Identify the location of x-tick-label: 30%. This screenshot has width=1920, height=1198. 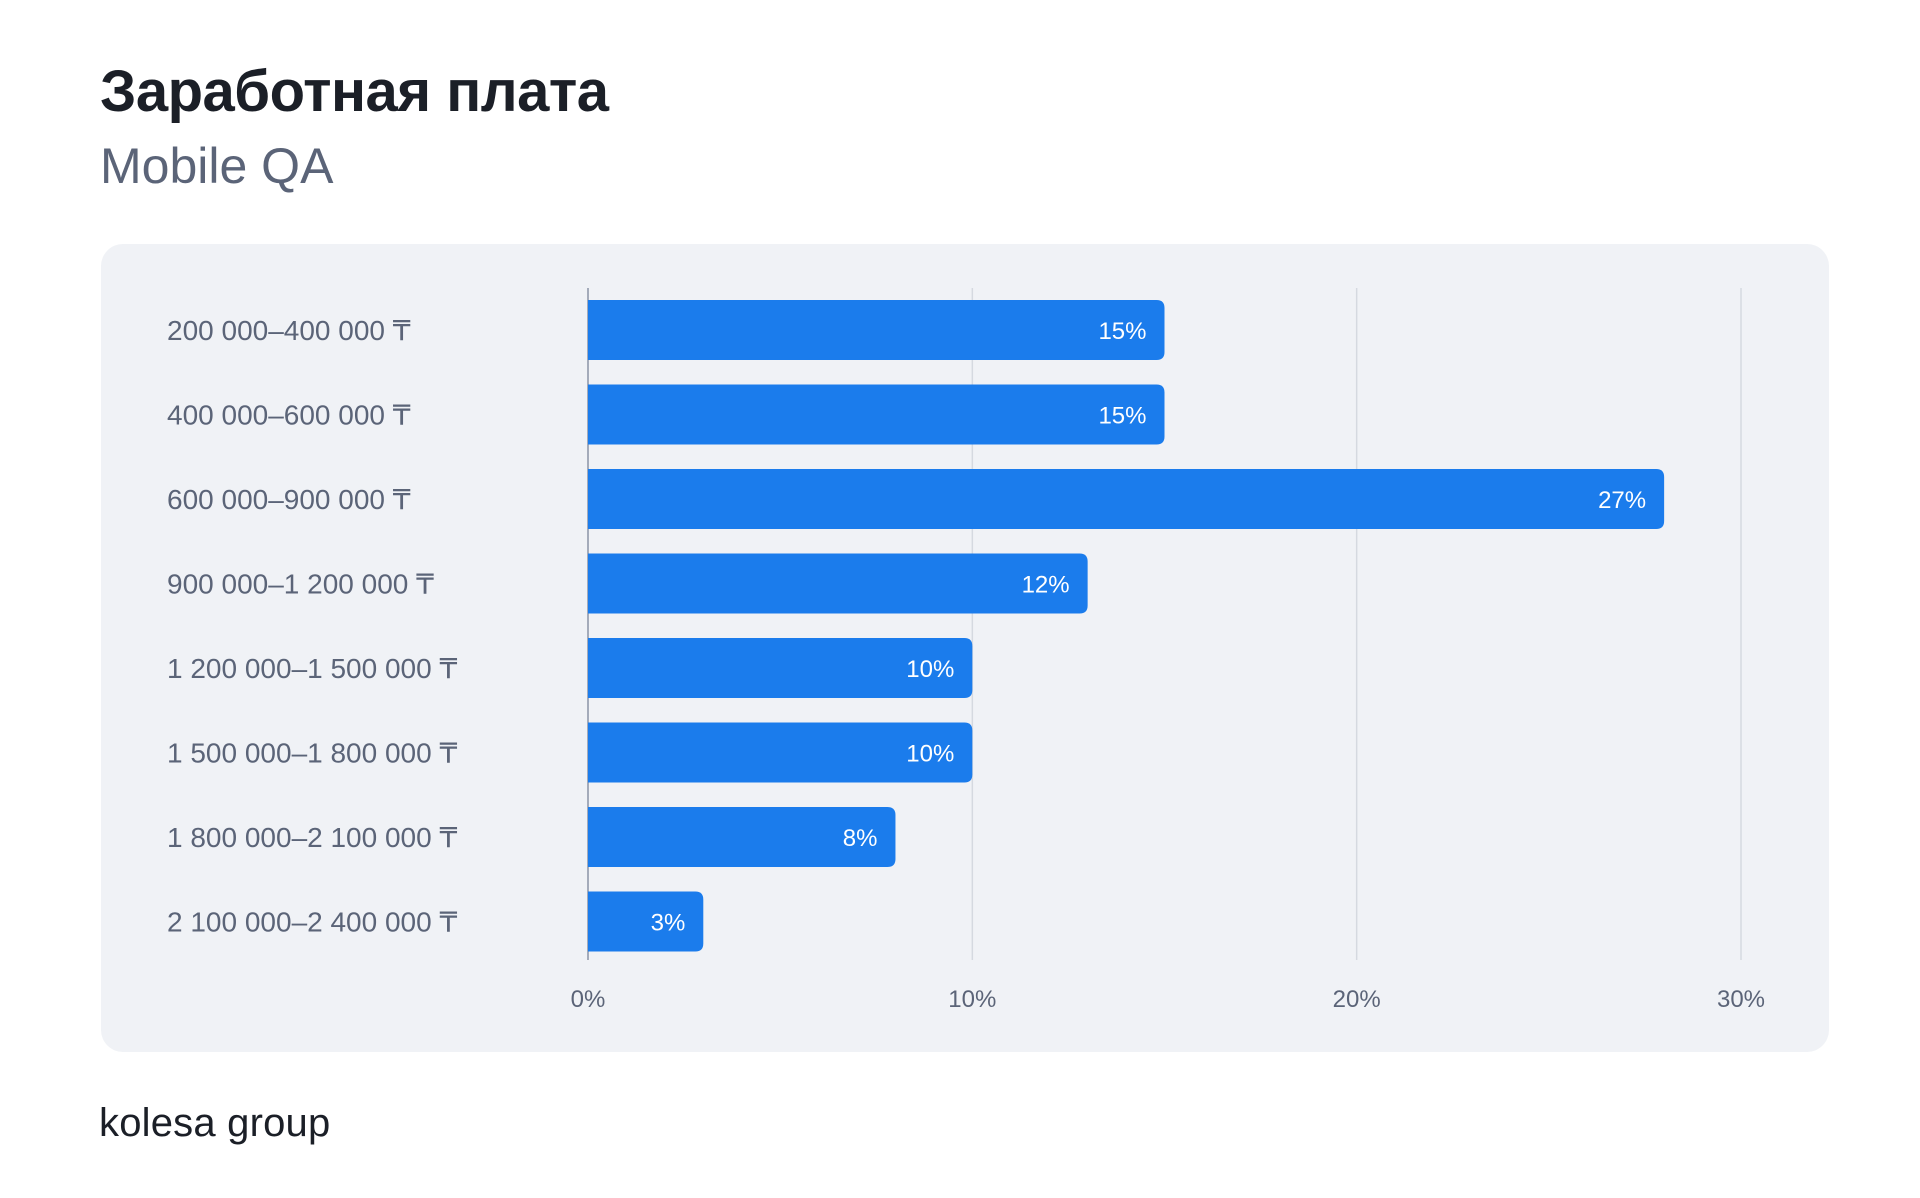
(1741, 999).